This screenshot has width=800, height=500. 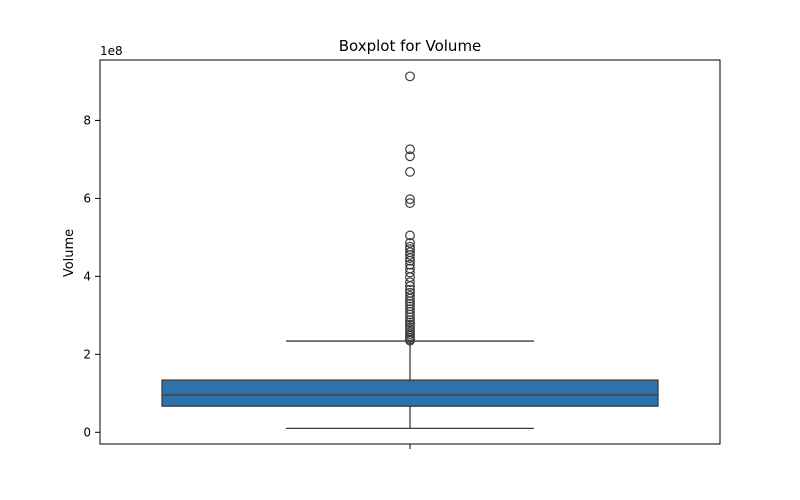 I want to click on y-axis-offset-label: 1e8, so click(x=111, y=51).